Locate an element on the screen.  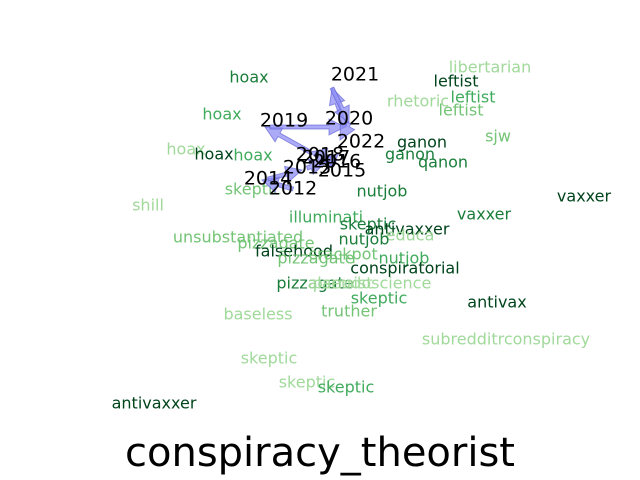
year-label: 2020 is located at coordinates (349, 119).